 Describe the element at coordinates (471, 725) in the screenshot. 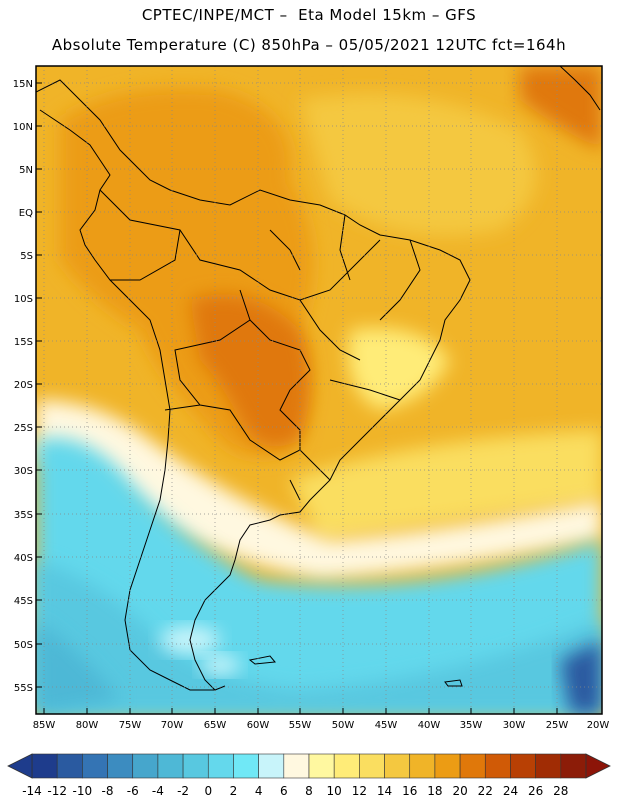

I see `lon-label: 35W` at that location.